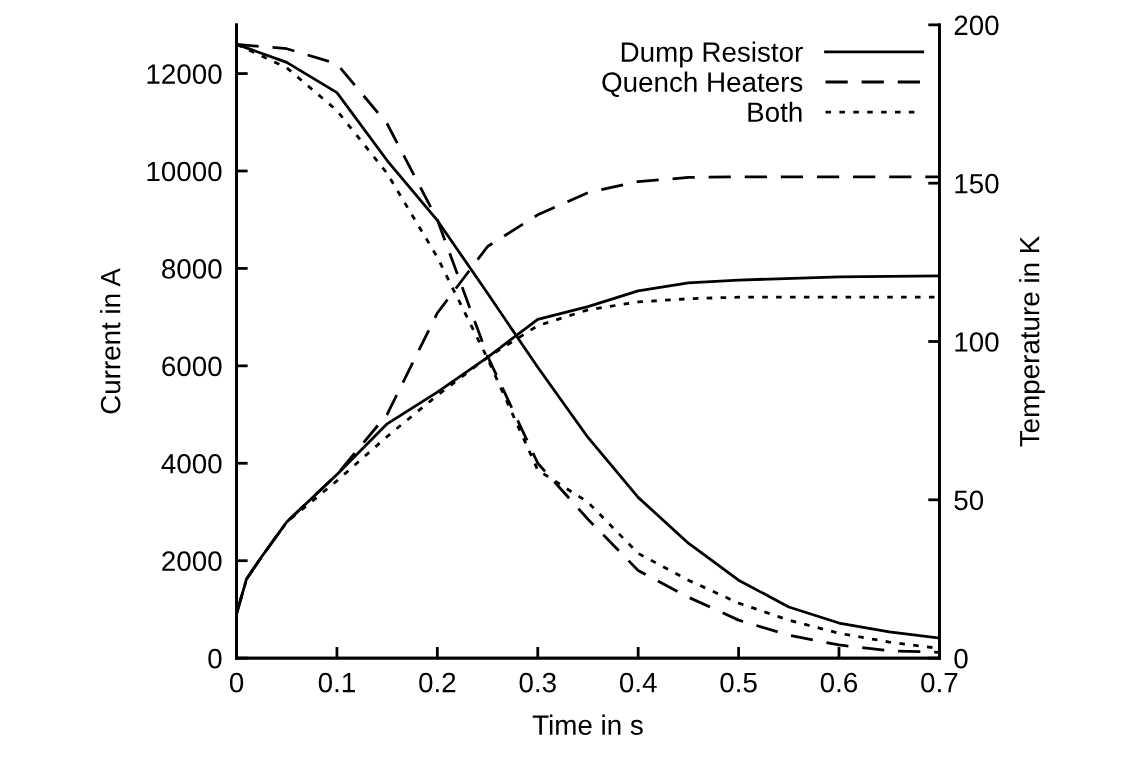 This screenshot has height=777, width=1121. Describe the element at coordinates (184, 171) in the screenshot. I see `y-tick-label: 10000` at that location.